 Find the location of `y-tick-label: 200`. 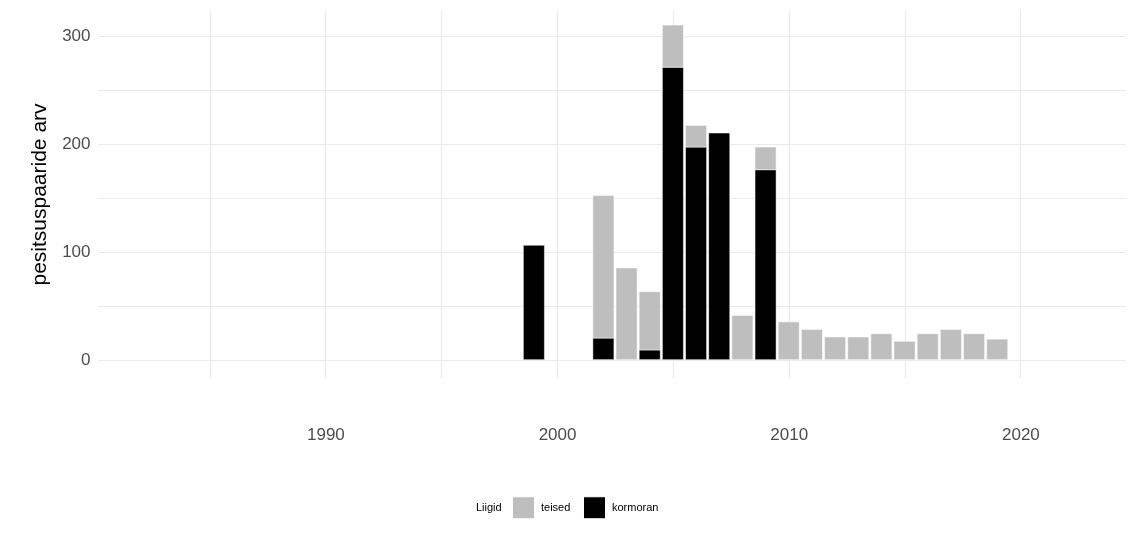

y-tick-label: 200 is located at coordinates (76, 144).